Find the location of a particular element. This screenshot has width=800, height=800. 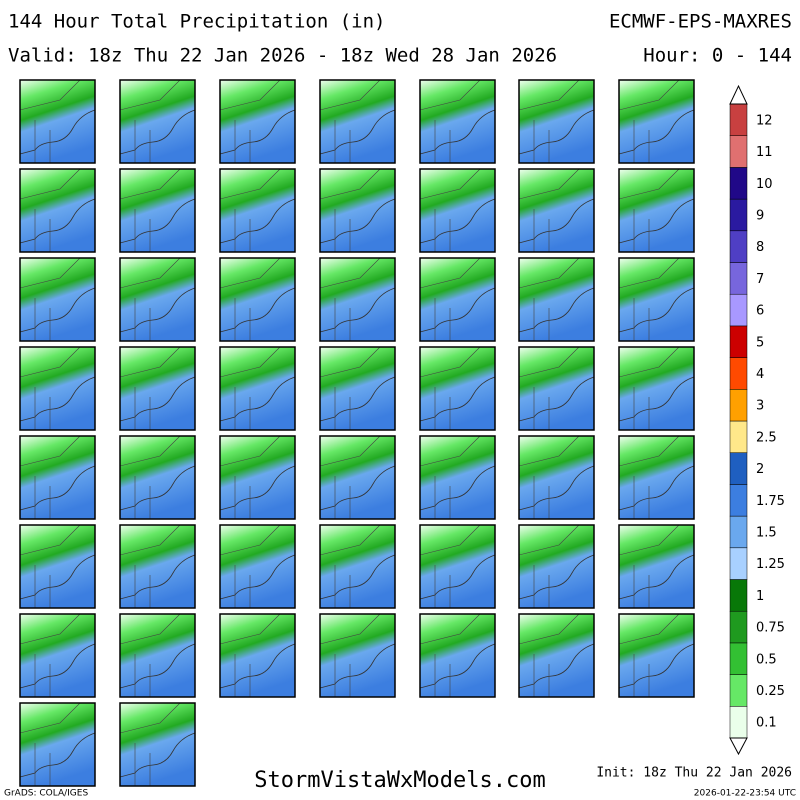

arrow-top is located at coordinates (738, 94).